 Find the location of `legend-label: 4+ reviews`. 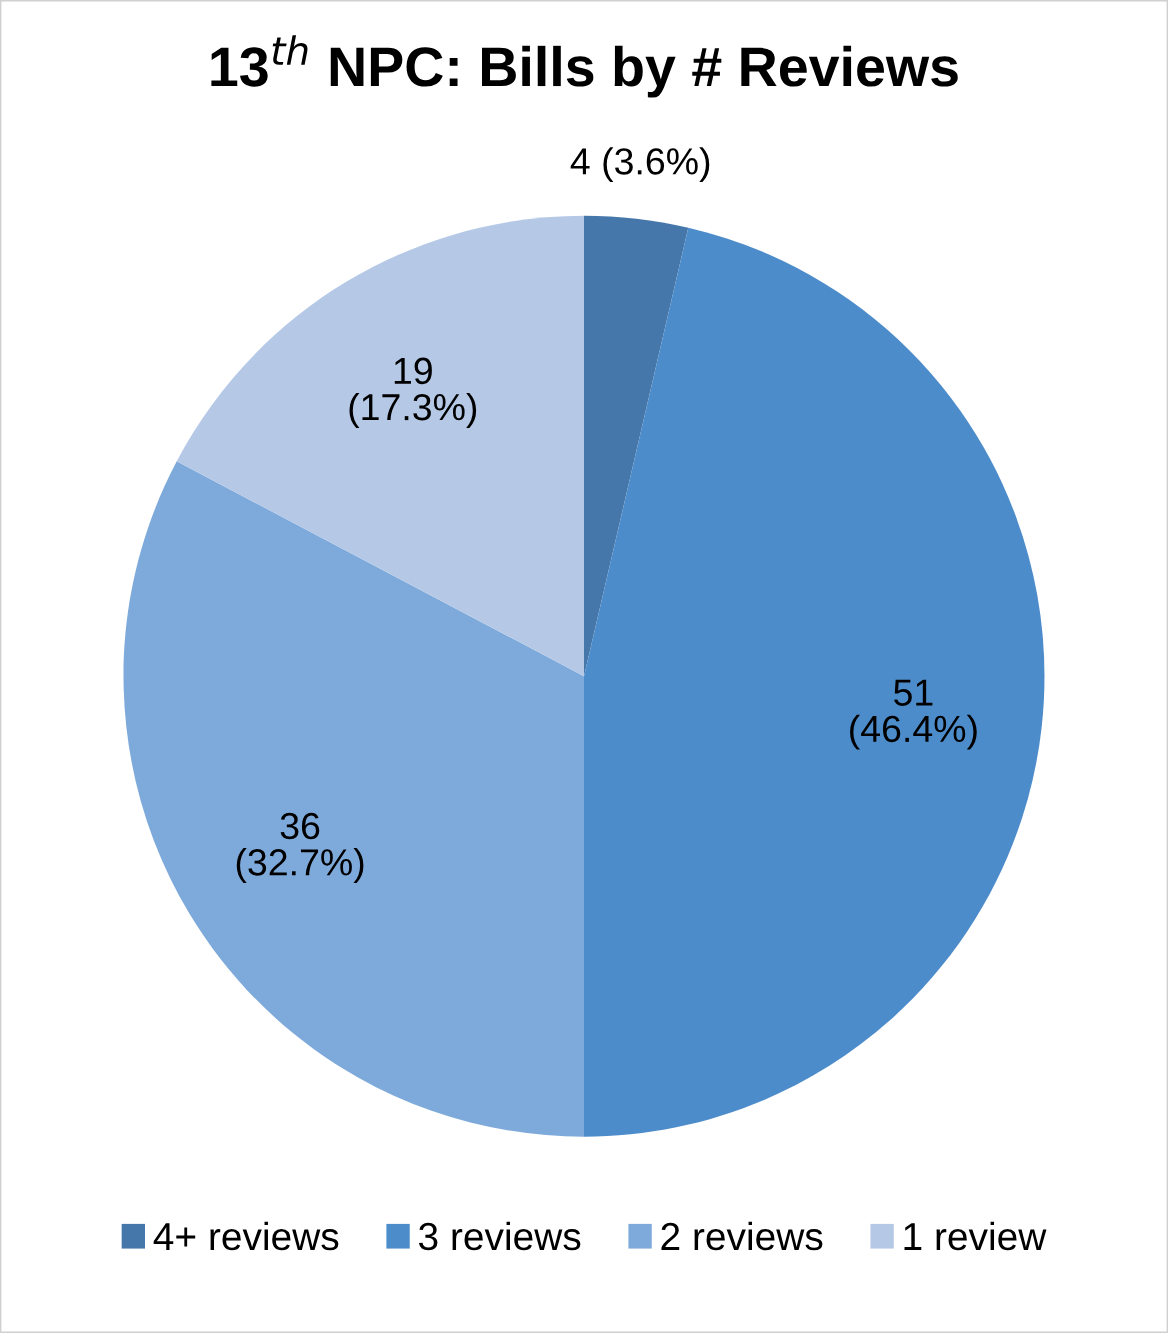

legend-label: 4+ reviews is located at coordinates (246, 1236).